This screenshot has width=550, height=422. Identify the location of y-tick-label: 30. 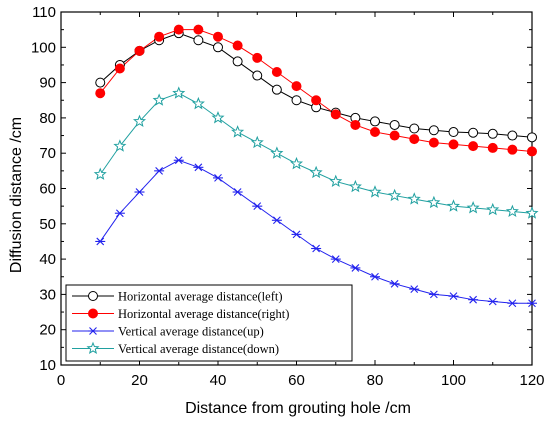
(47, 294).